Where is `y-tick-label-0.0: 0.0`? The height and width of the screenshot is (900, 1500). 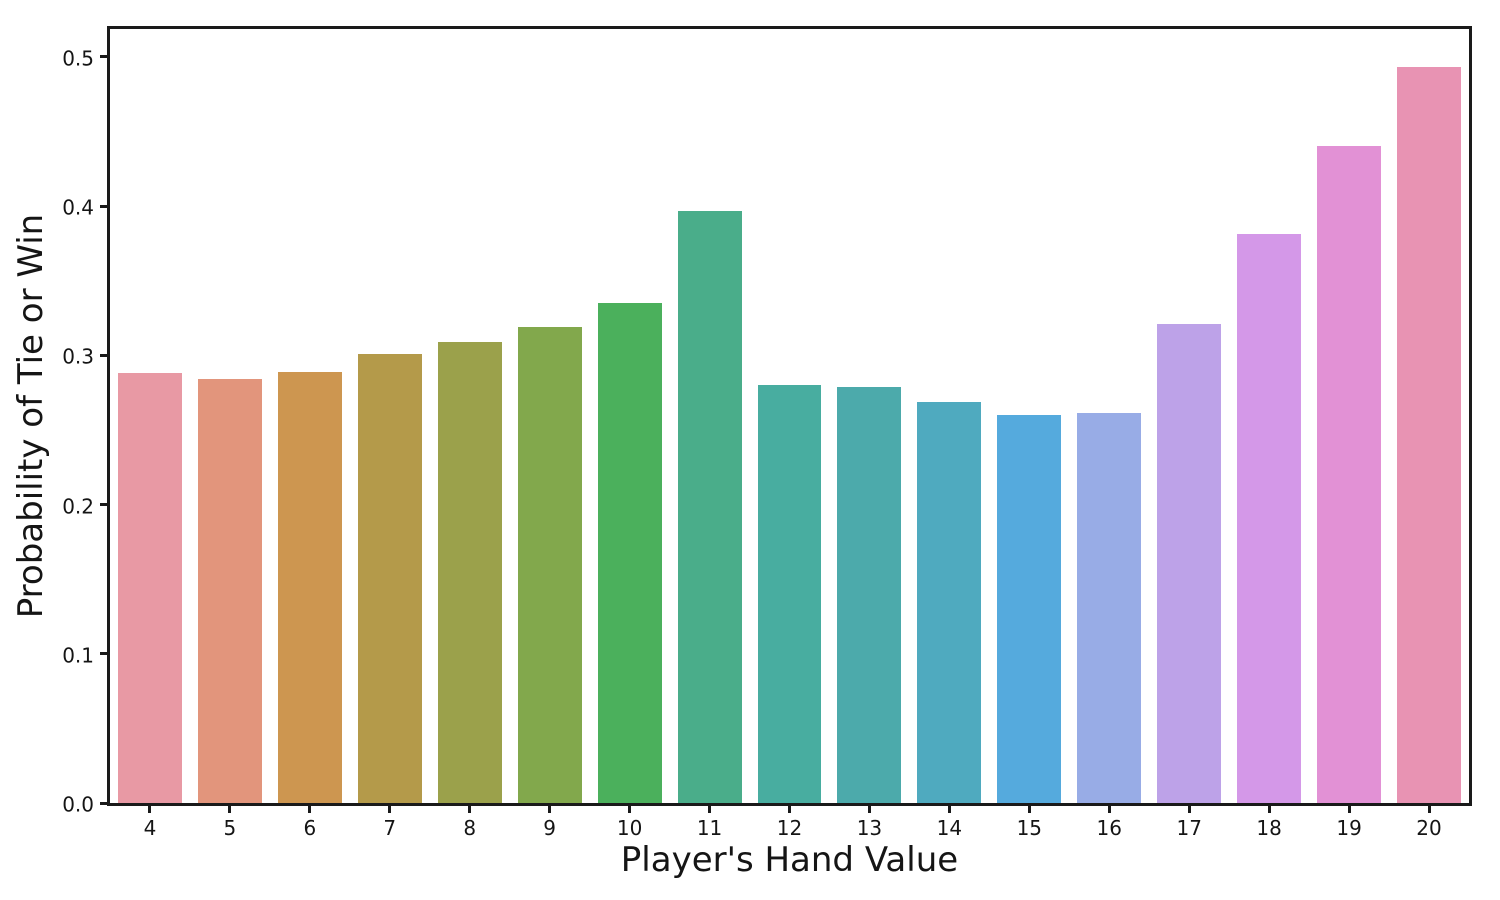 y-tick-label-0.0: 0.0 is located at coordinates (78, 804).